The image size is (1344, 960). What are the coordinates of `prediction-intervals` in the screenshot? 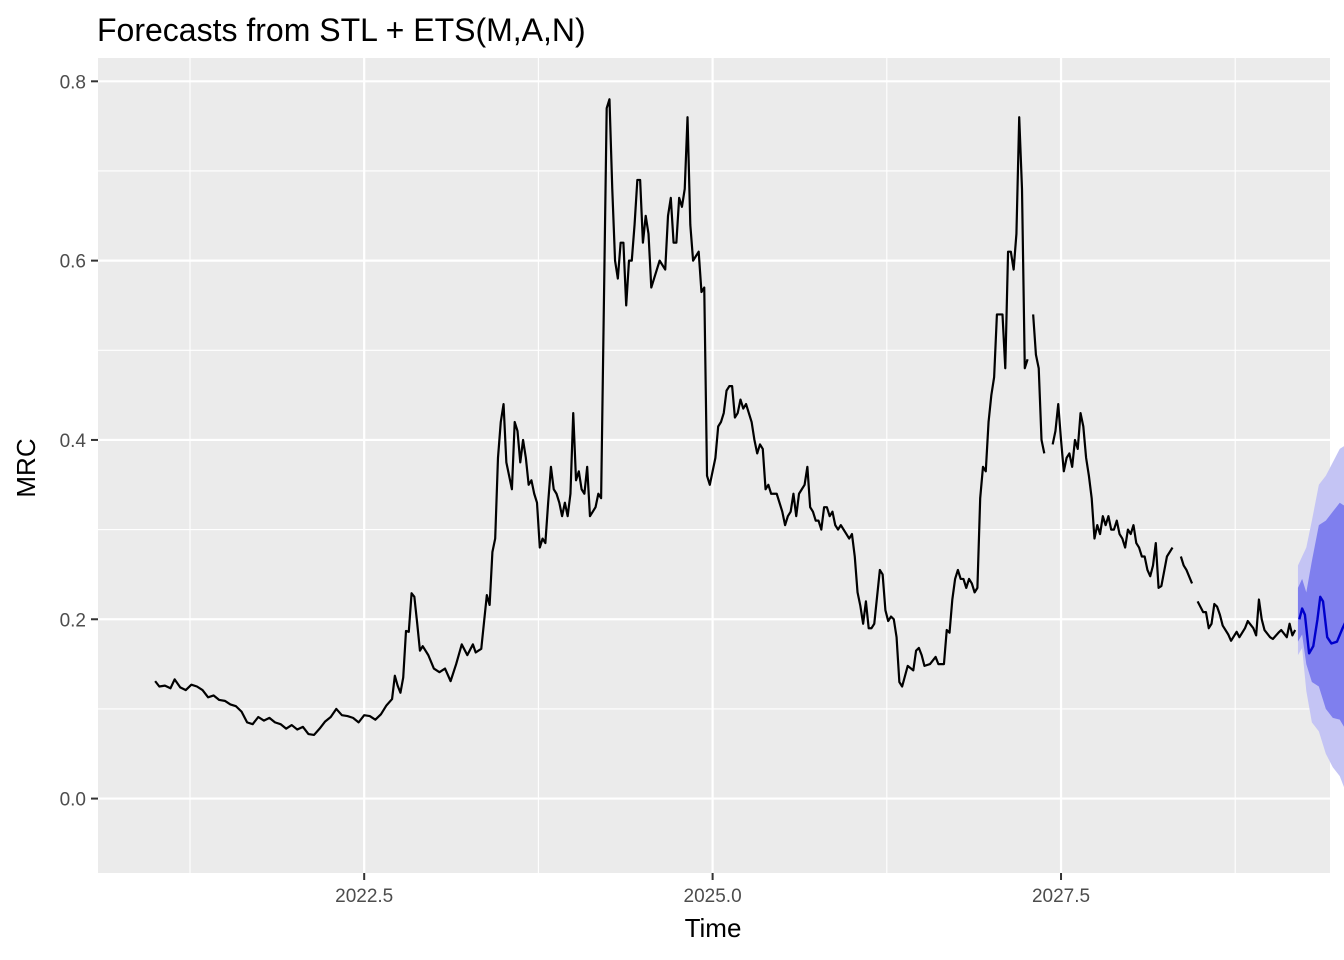 It's located at (1320, 617).